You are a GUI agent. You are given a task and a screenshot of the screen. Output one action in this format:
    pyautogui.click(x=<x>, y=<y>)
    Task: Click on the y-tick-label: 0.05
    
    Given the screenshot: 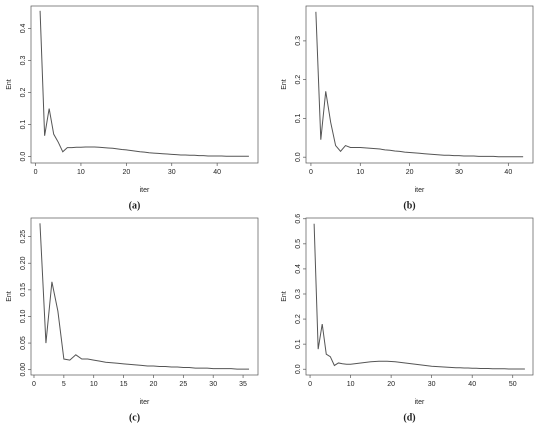 What is the action you would take?
    pyautogui.click(x=23, y=343)
    